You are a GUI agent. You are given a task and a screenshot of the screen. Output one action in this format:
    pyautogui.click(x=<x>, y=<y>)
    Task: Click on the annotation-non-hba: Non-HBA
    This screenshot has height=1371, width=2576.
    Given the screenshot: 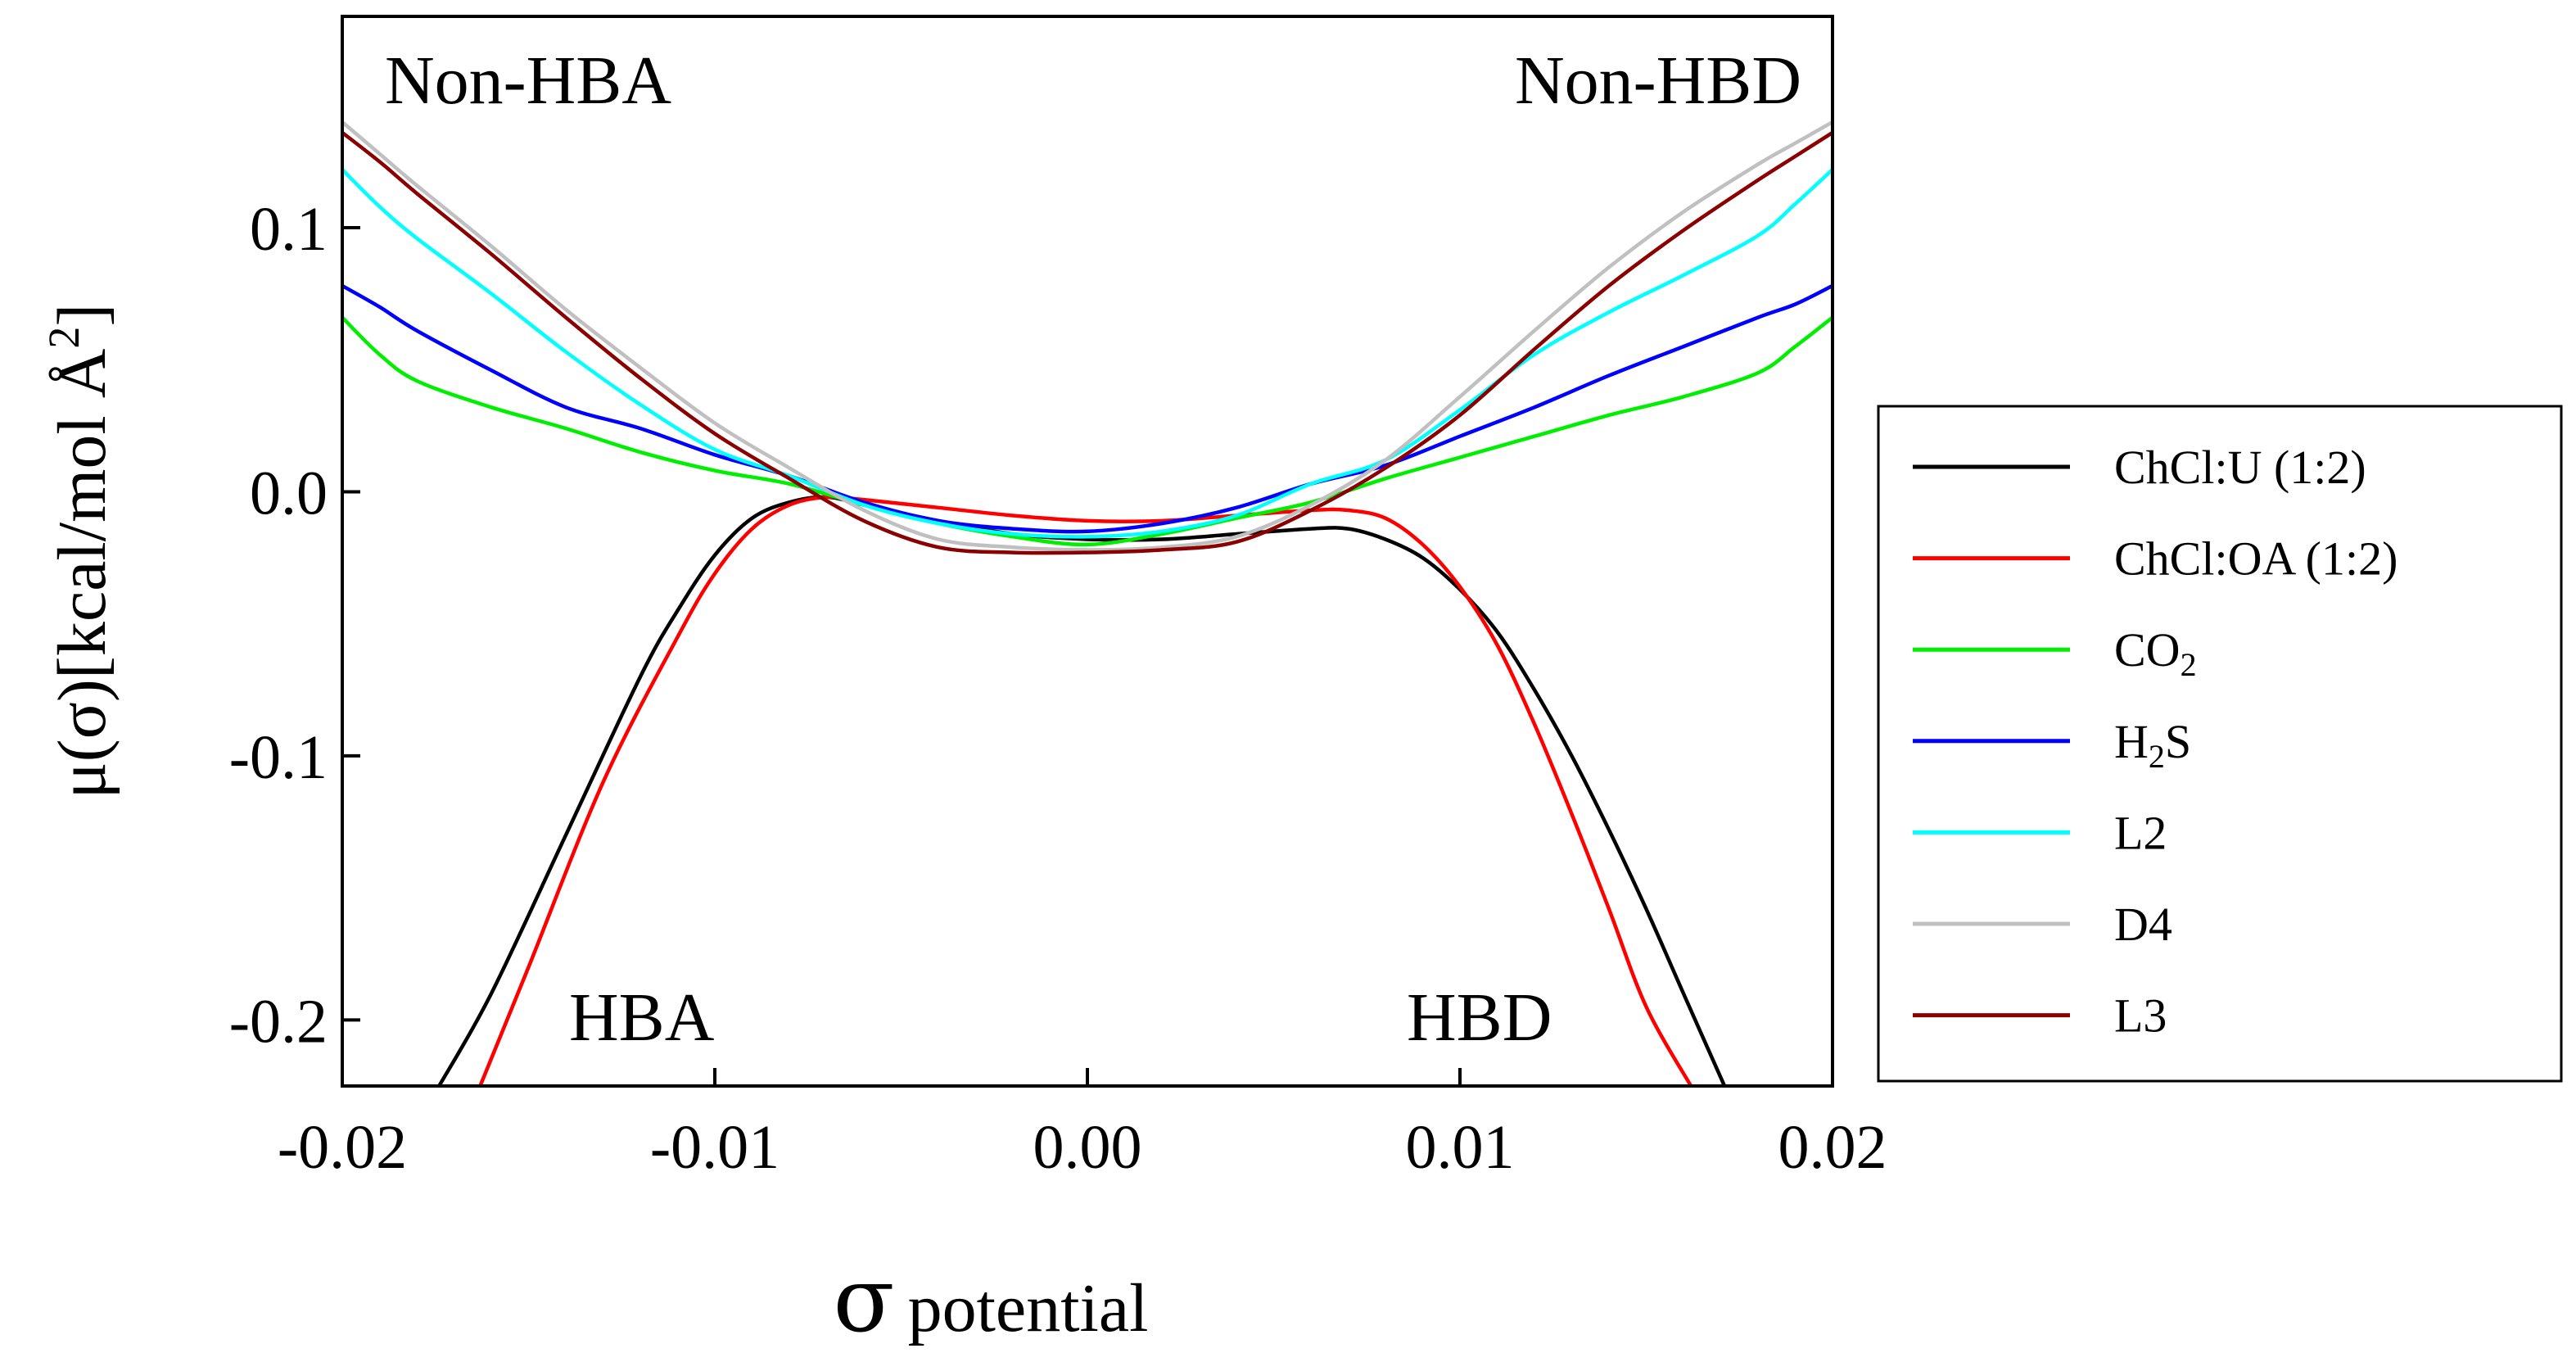 What is the action you would take?
    pyautogui.click(x=528, y=81)
    